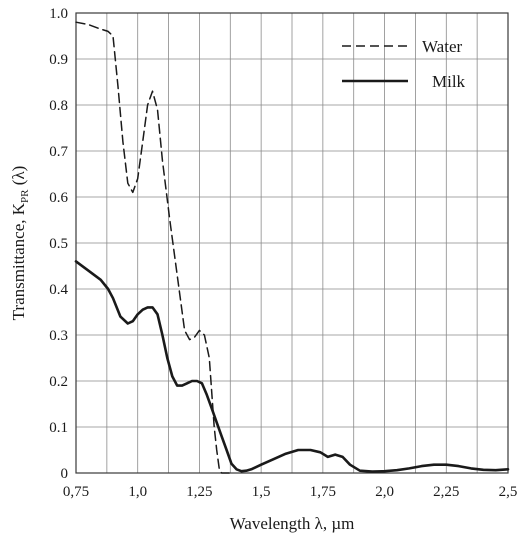 Image resolution: width=518 pixels, height=537 pixels. I want to click on x-tick-label: 0,75, so click(76, 492).